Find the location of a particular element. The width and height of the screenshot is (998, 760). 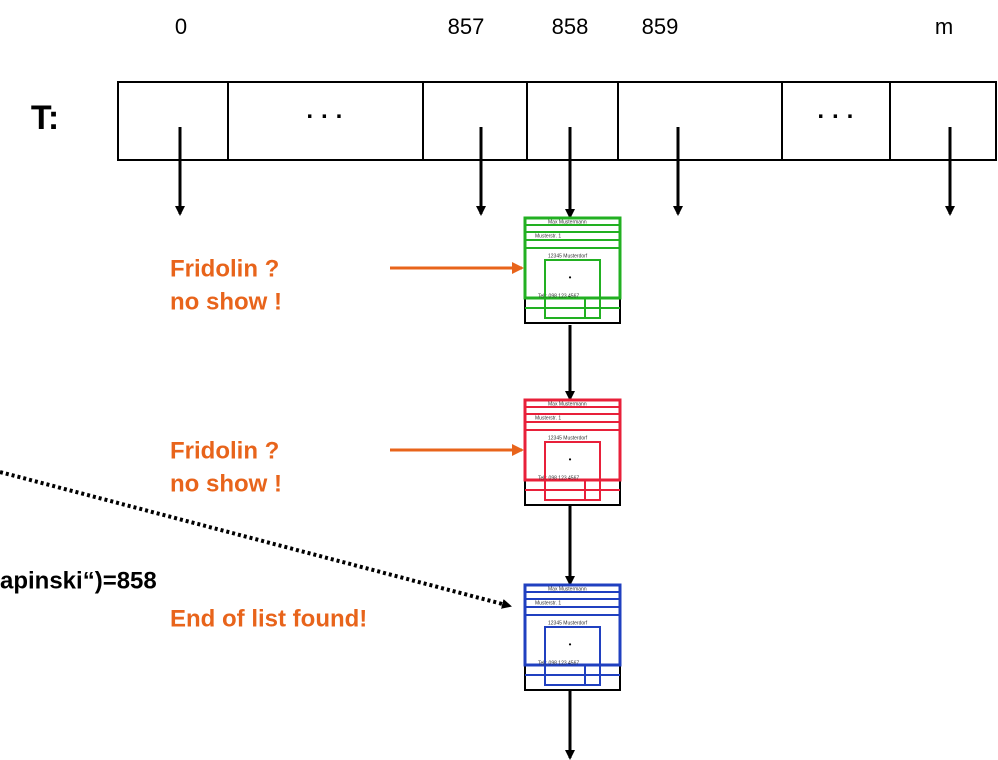

table-label: T: is located at coordinates (45, 118).